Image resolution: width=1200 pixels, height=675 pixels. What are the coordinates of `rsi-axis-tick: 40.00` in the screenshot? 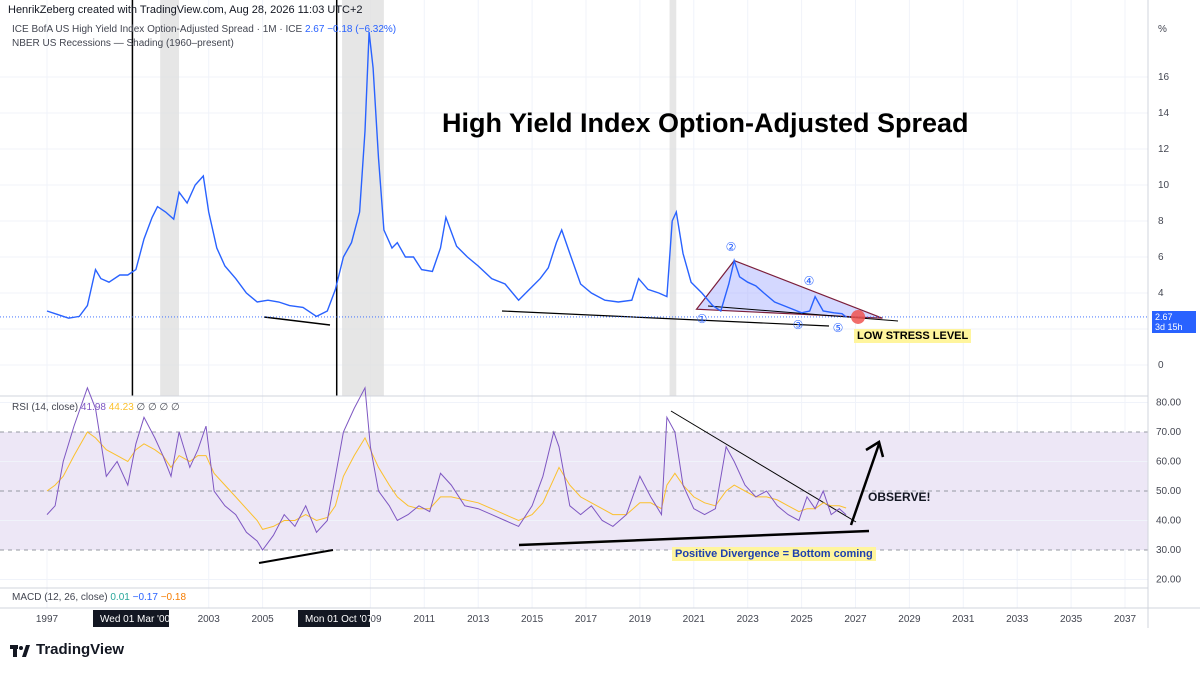 It's located at (1168, 521).